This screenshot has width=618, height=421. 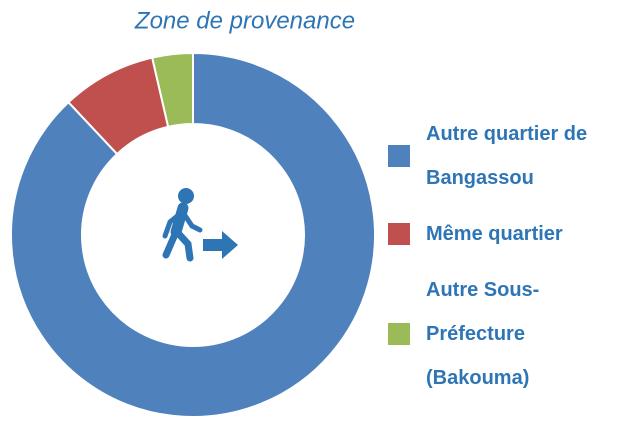 What do you see at coordinates (507, 156) in the screenshot?
I see `legend-label: Autre quartier de Bangassou` at bounding box center [507, 156].